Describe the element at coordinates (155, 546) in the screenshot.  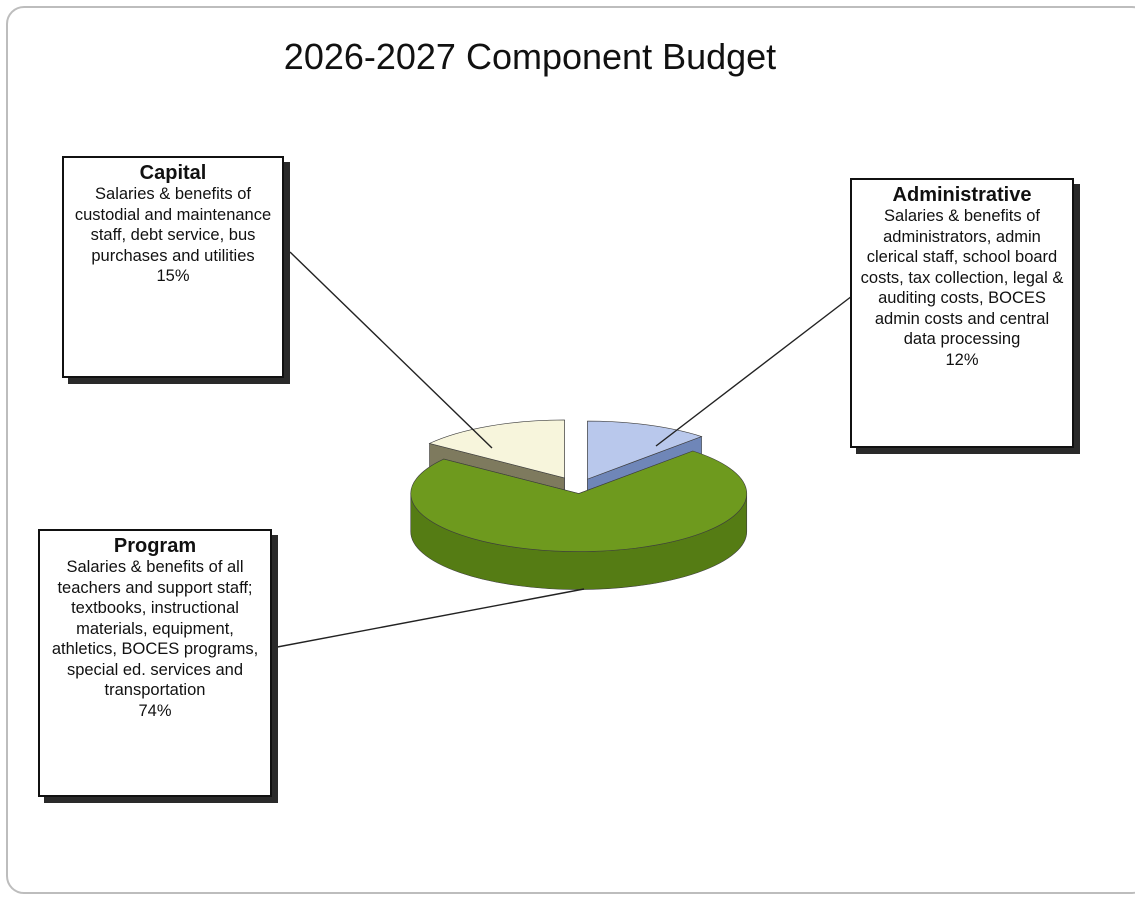
I see `slice-label-program: Program` at that location.